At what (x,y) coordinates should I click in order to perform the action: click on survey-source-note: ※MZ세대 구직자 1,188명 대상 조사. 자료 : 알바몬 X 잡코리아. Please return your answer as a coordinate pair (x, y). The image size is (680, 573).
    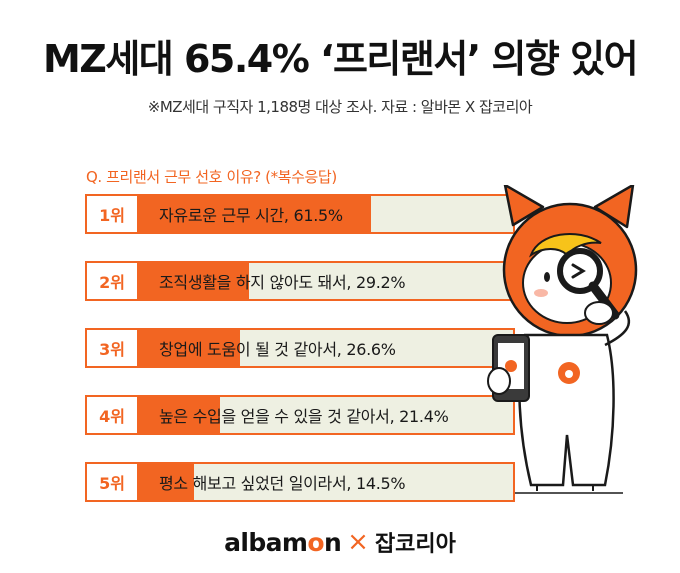
    Looking at the image, I should click on (340, 107).